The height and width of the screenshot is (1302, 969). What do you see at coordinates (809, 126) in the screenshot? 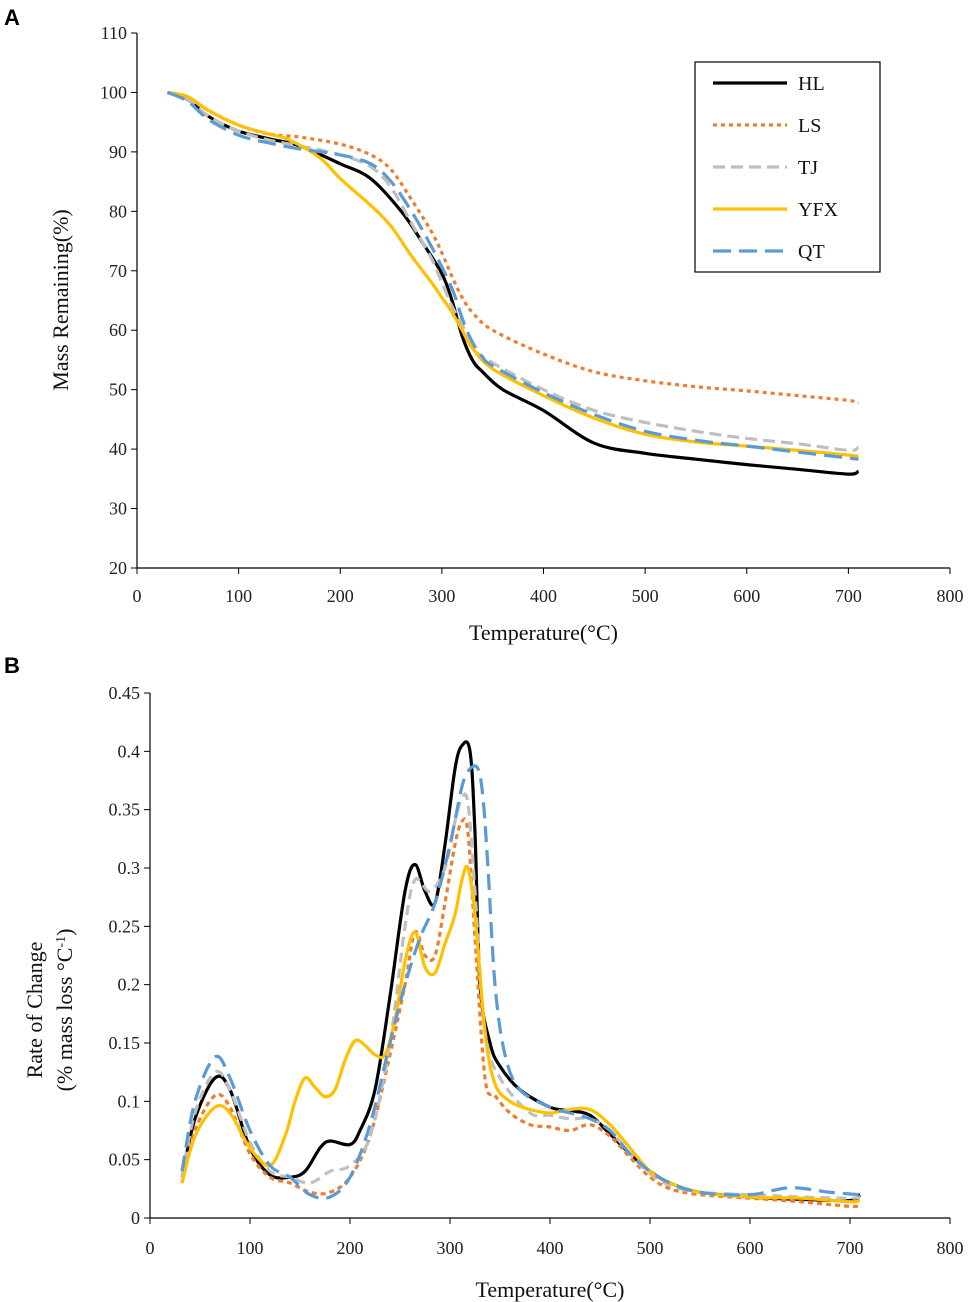
I see `legend-label-ls: LS` at bounding box center [809, 126].